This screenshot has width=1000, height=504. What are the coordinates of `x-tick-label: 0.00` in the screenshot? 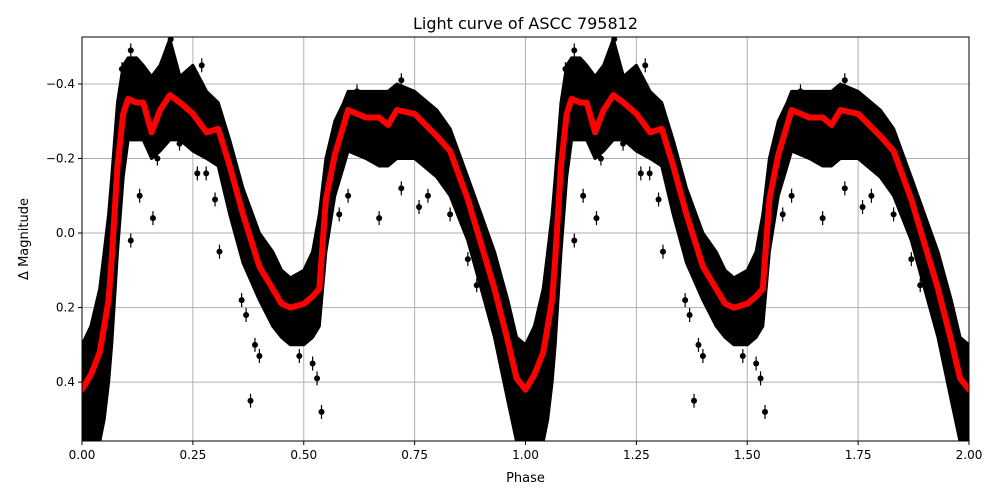 It's located at (82, 455).